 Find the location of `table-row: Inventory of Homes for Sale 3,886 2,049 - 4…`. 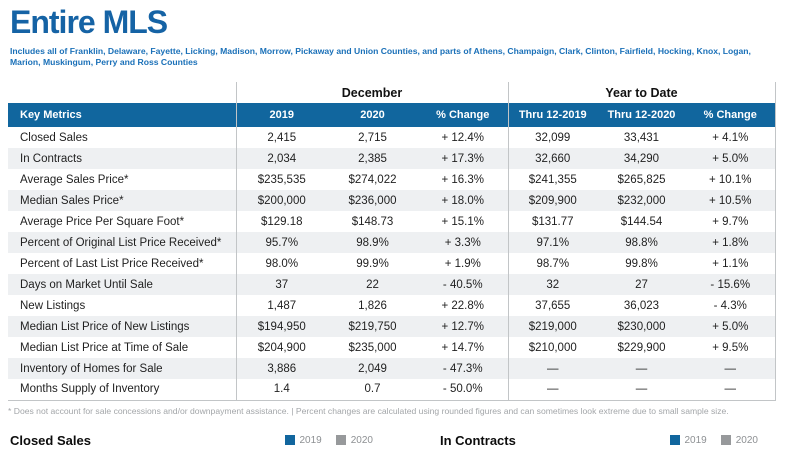

table-row: Inventory of Homes for Sale 3,886 2,049 - 4… is located at coordinates (392, 368).